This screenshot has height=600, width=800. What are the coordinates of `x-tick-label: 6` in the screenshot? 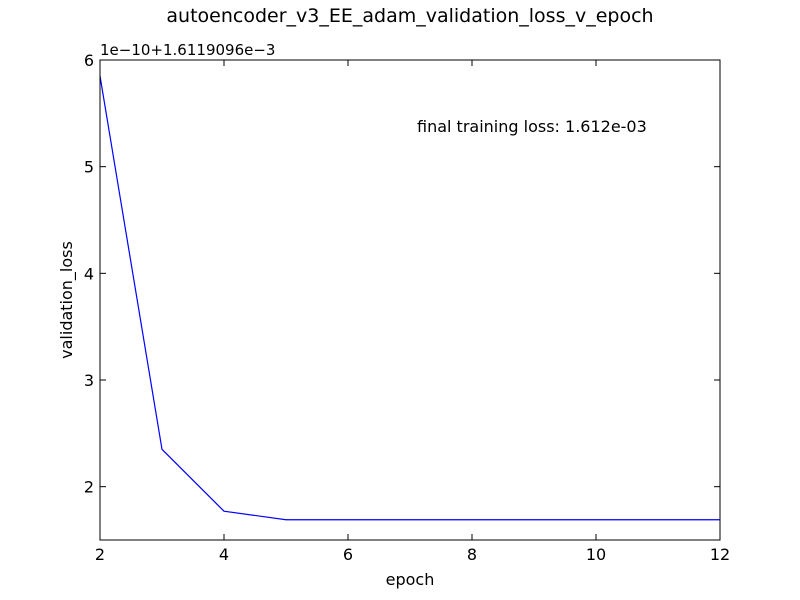 It's located at (348, 554).